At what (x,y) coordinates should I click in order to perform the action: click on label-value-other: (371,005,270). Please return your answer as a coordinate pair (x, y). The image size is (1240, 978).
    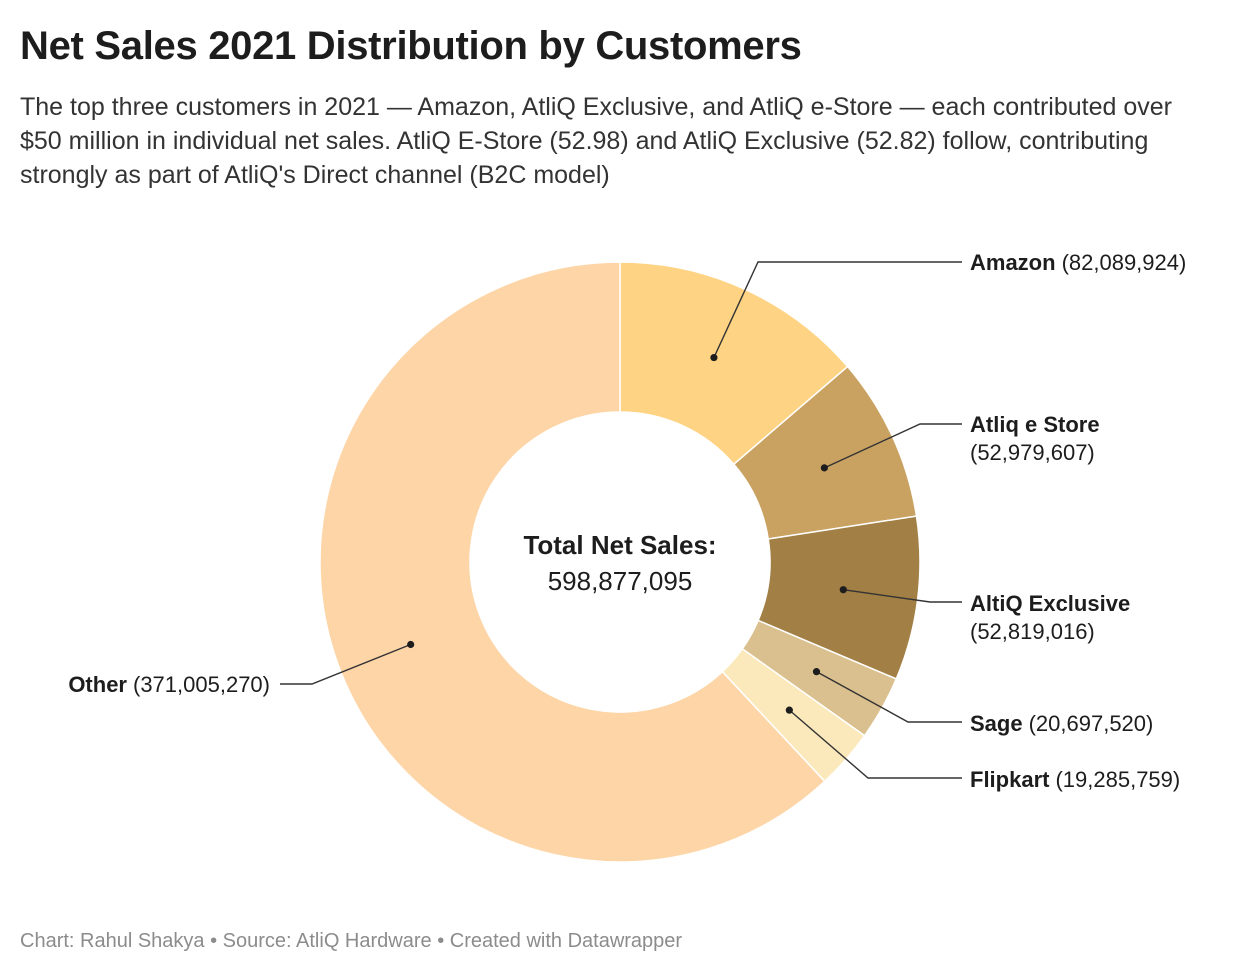
    Looking at the image, I should click on (201, 684).